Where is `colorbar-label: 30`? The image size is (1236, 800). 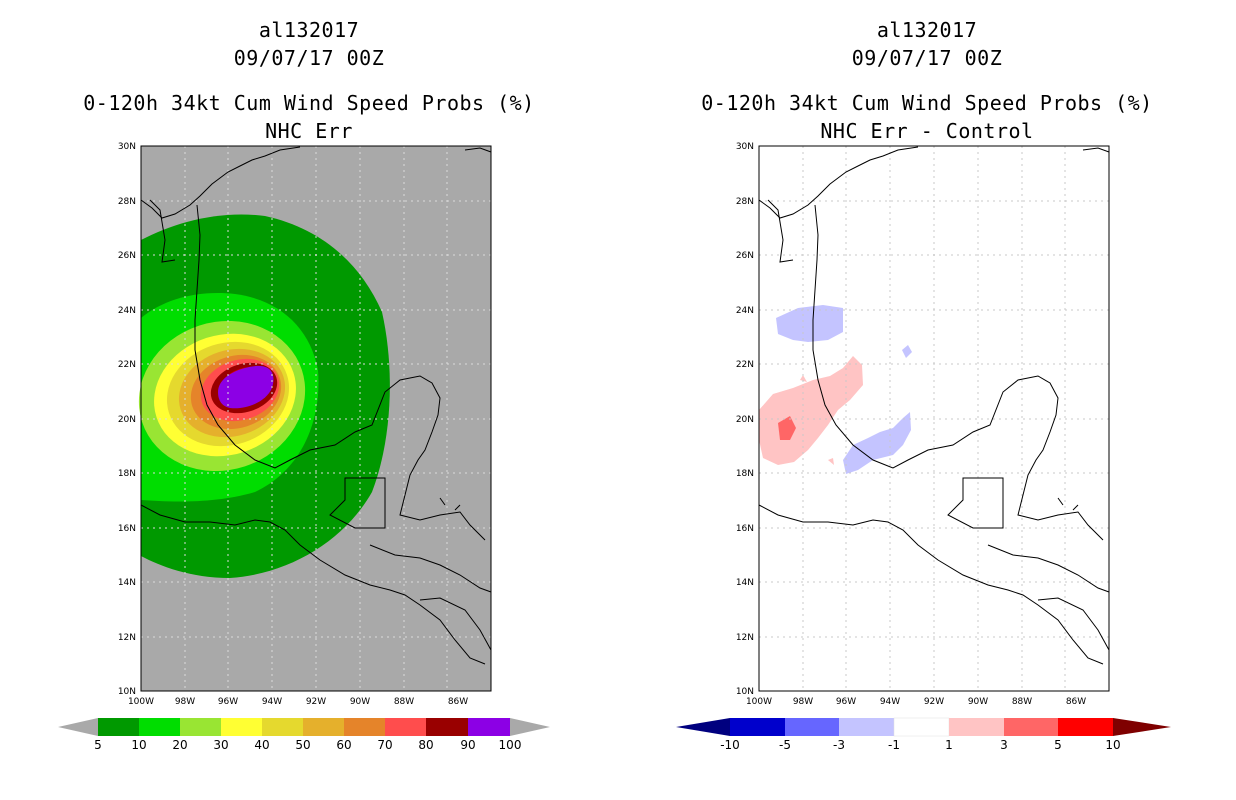 colorbar-label: 30 is located at coordinates (220, 745).